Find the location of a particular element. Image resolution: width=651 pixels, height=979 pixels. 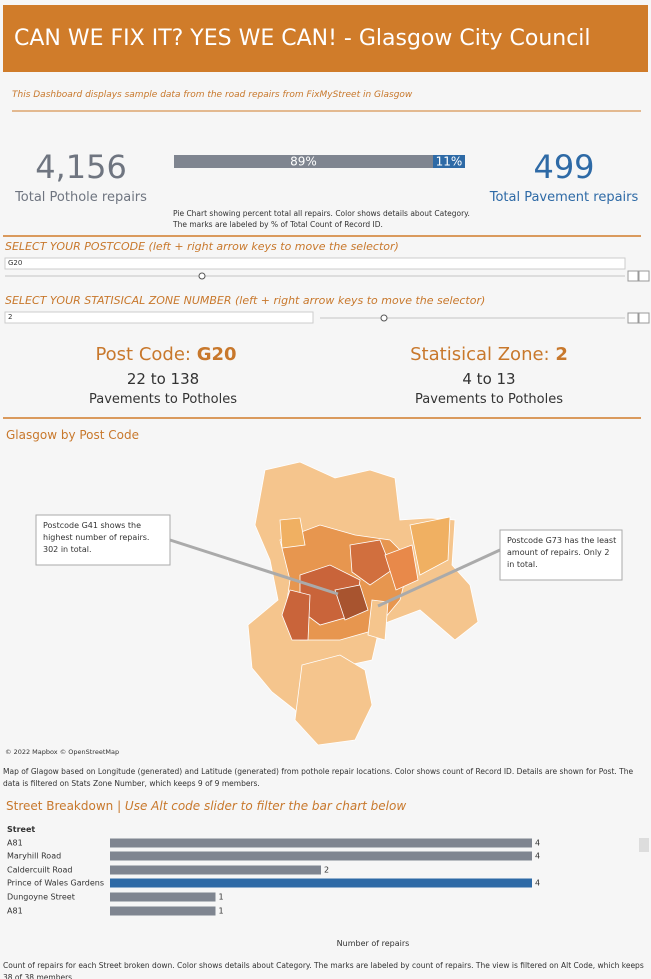

card-title: Post Code: G20 is located at coordinates (166, 354).